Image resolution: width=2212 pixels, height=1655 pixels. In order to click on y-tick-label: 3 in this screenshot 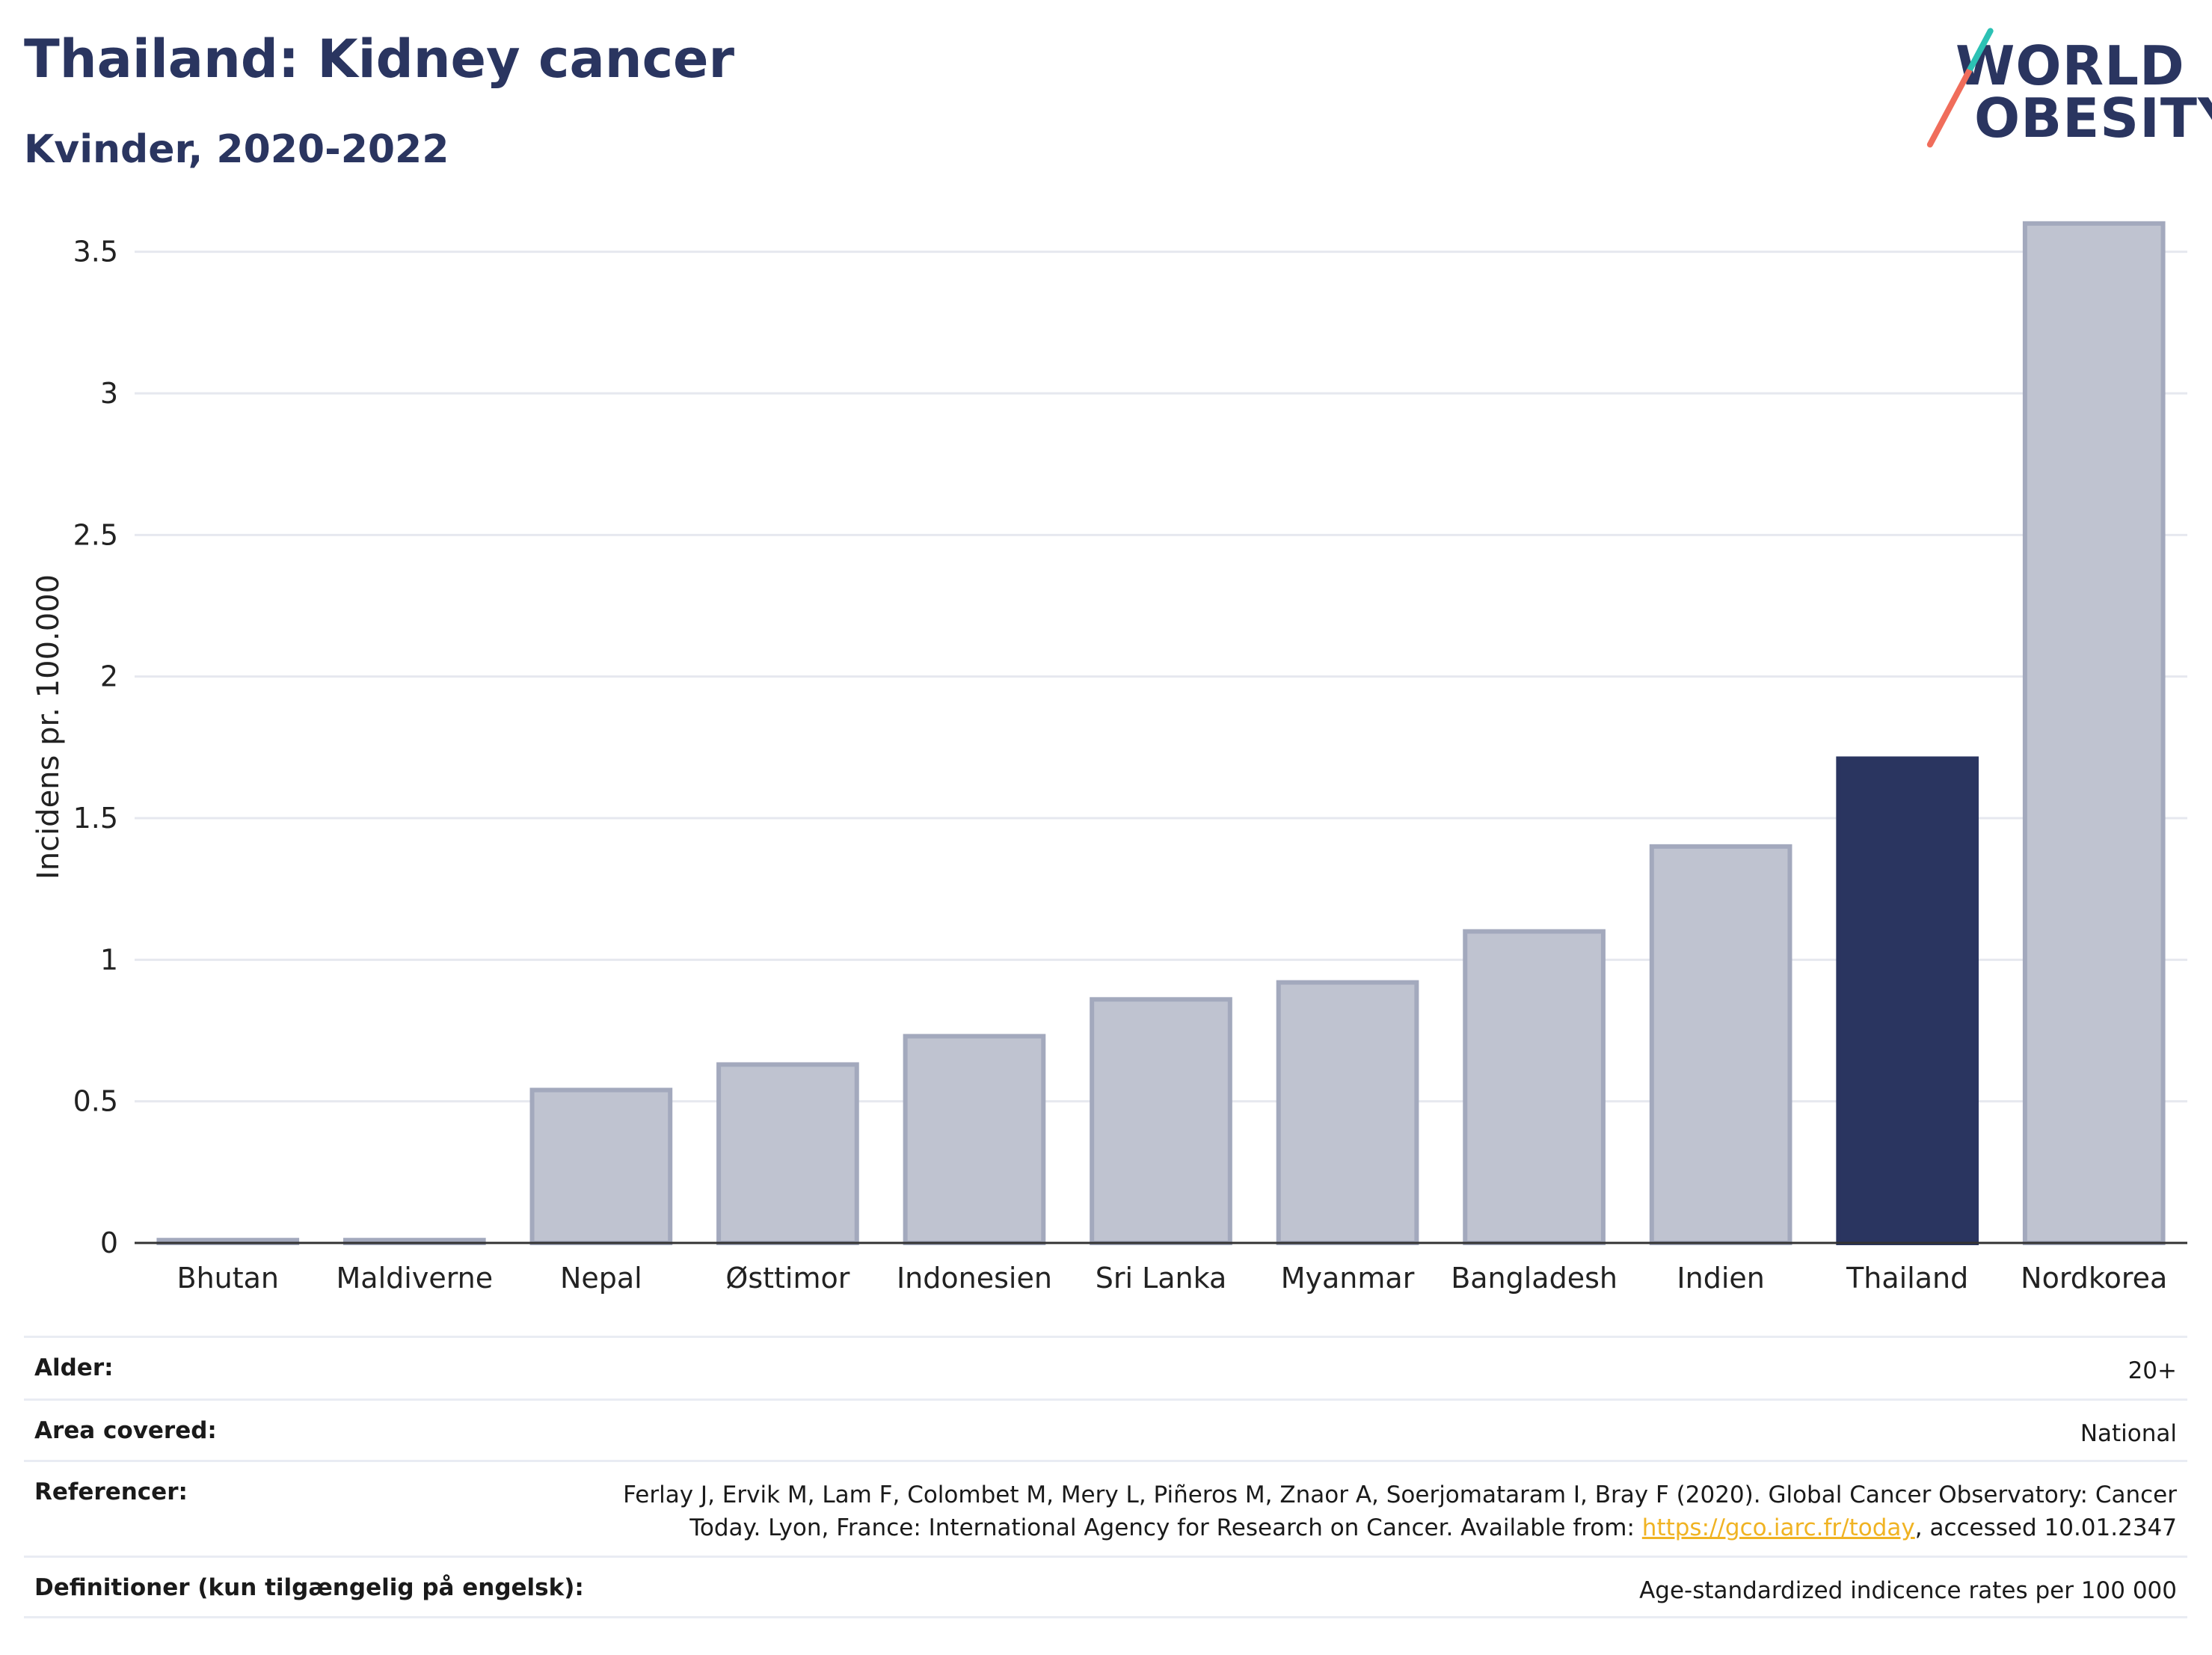, I will do `click(109, 393)`.